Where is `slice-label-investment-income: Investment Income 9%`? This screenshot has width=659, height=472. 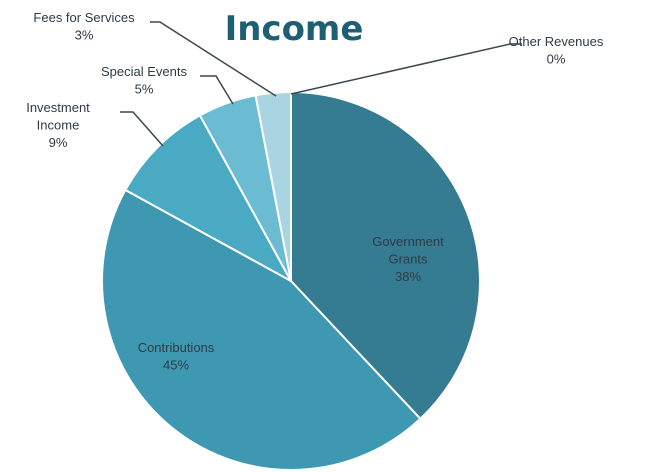 slice-label-investment-income: Investment Income 9% is located at coordinates (58, 125).